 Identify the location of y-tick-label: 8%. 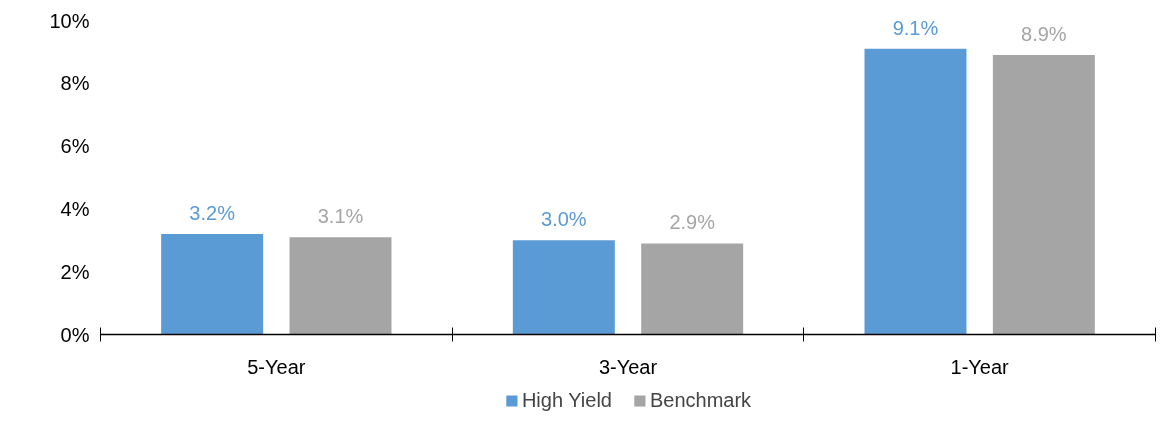
(75, 83).